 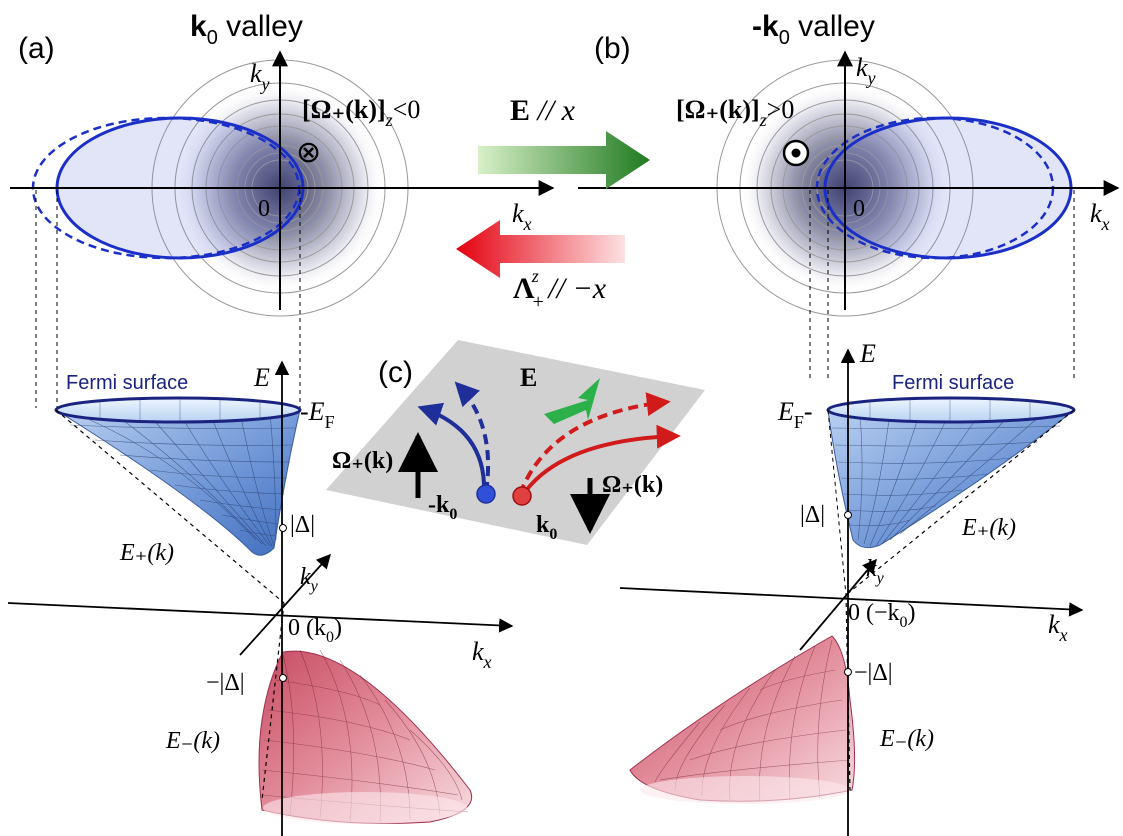 What do you see at coordinates (309, 579) in the screenshot?
I see `ky-label-left: ky` at bounding box center [309, 579].